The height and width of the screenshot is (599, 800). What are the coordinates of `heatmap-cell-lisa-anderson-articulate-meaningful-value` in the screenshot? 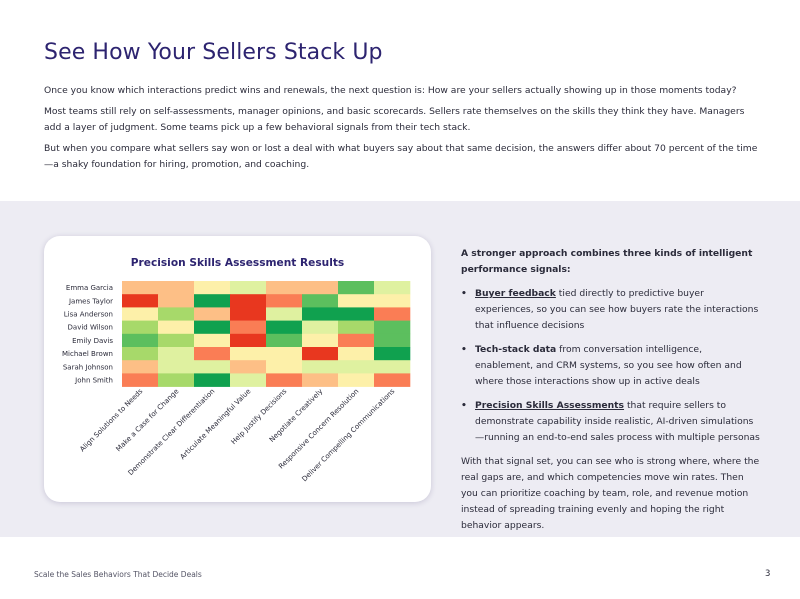 It's located at (248, 314).